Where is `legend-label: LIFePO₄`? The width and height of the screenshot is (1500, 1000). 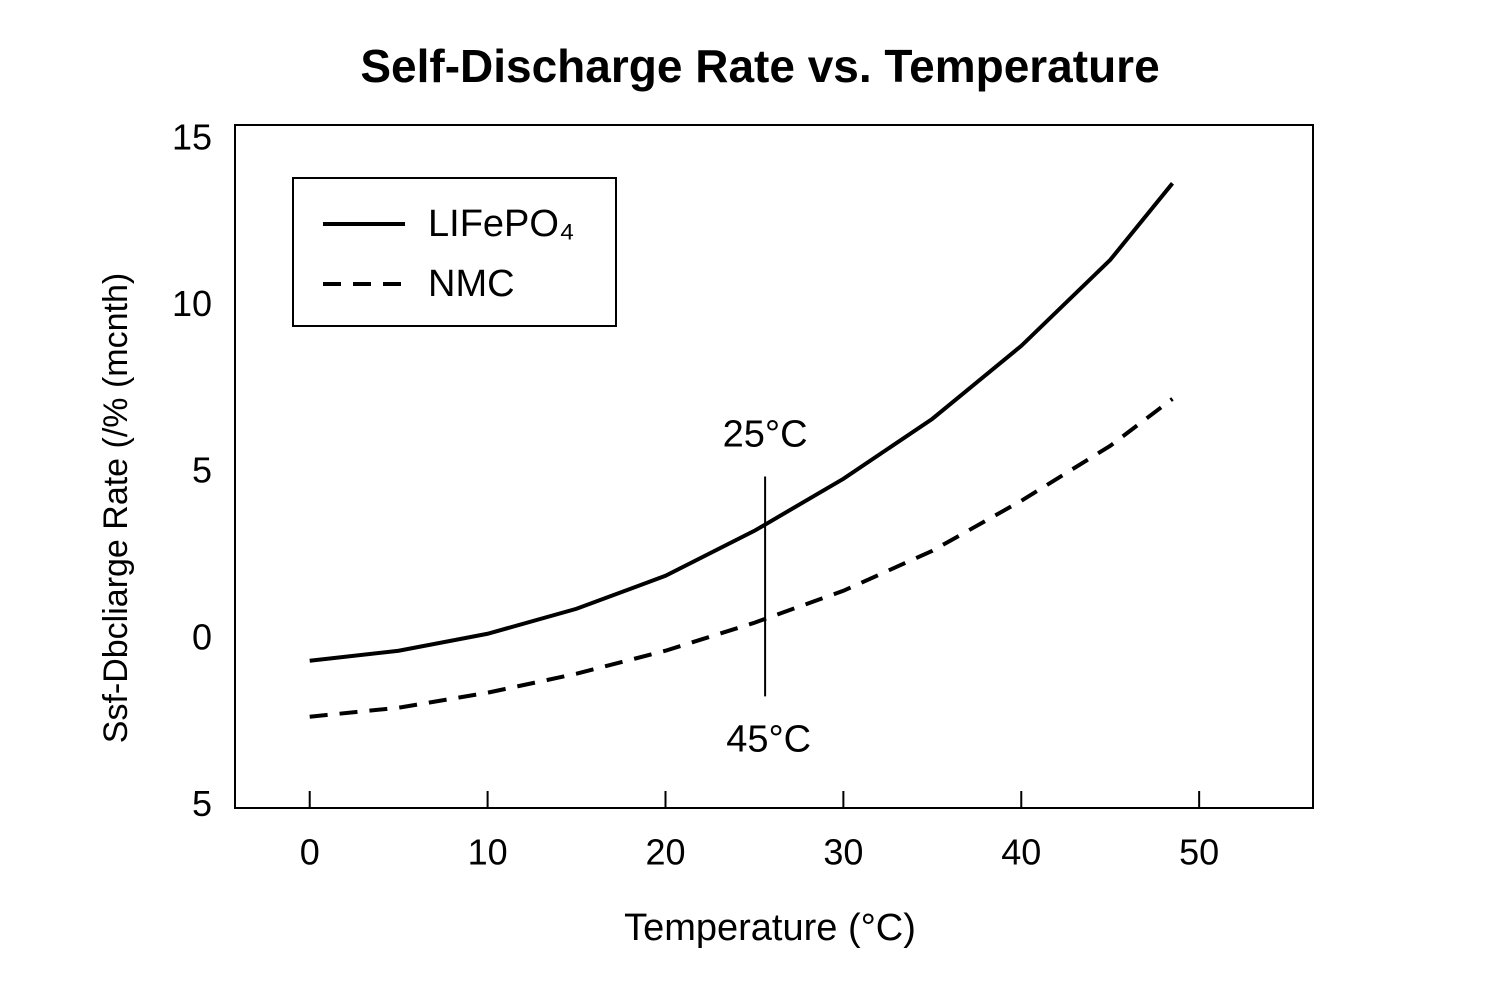
legend-label: LIFePO₄ is located at coordinates (501, 224).